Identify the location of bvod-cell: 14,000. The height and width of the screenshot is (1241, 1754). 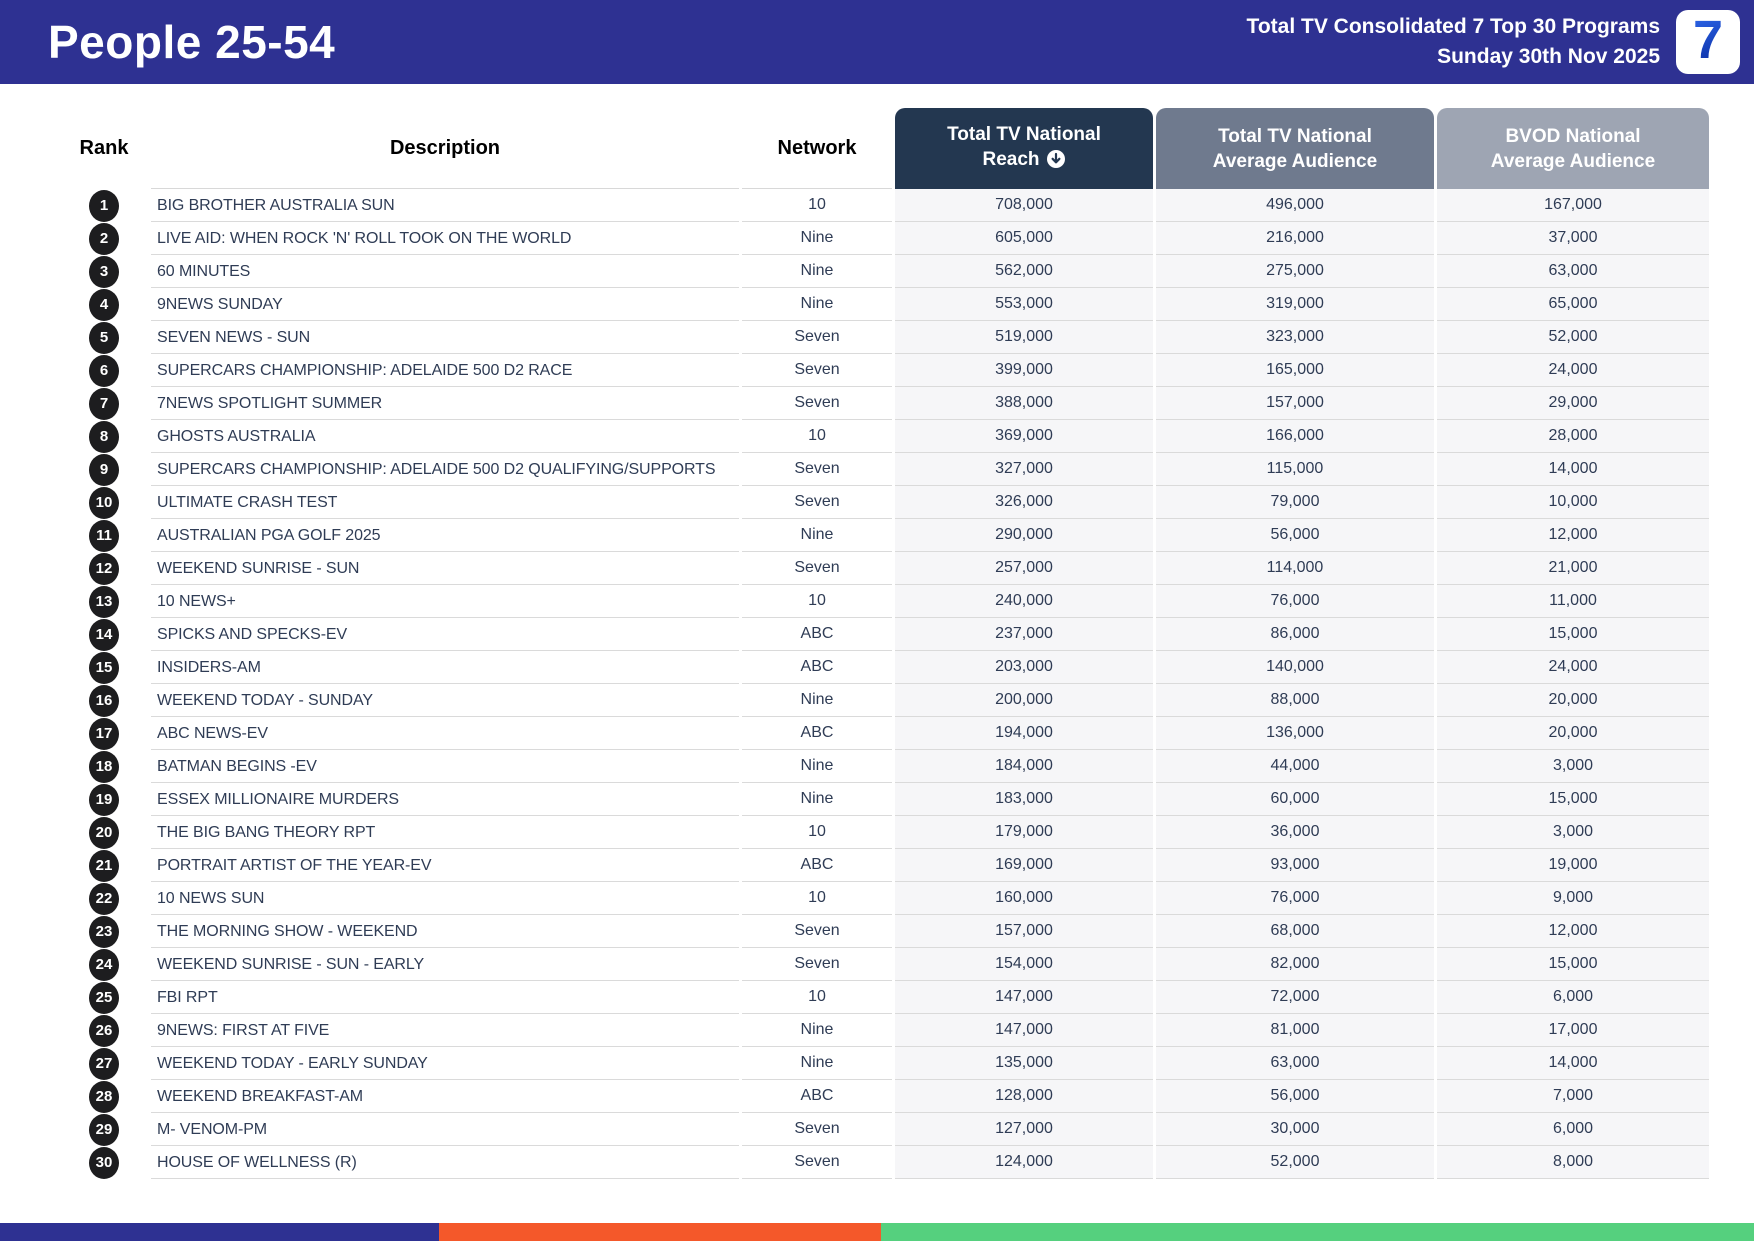
(1573, 469).